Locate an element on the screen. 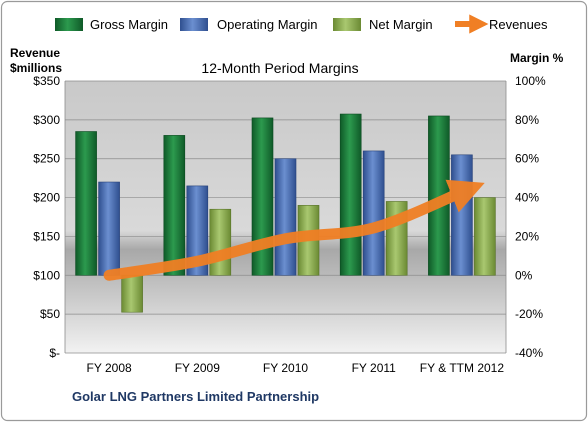  company-footer: Golar LNG Partners Limited Partnership is located at coordinates (195, 396).